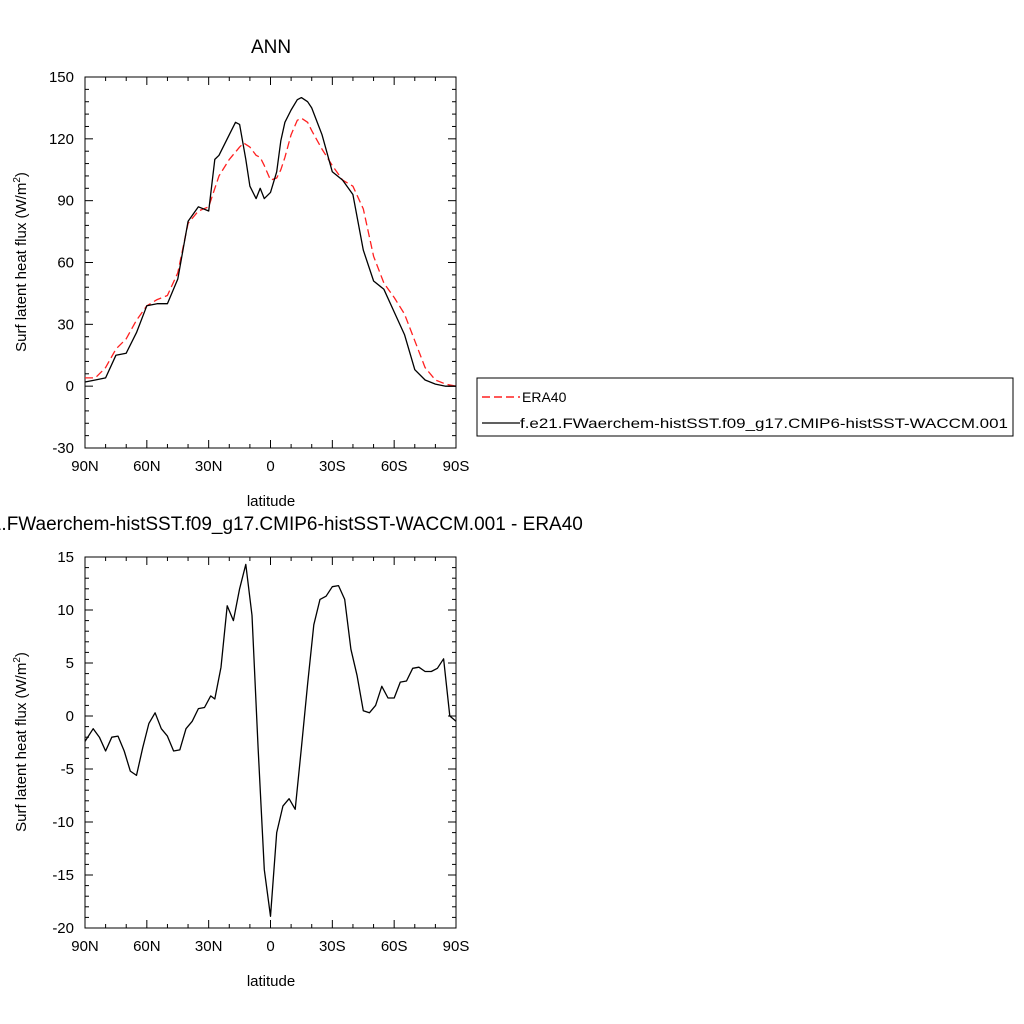 The image size is (1024, 1024). What do you see at coordinates (63, 928) in the screenshot?
I see `y-tick-label: -20` at bounding box center [63, 928].